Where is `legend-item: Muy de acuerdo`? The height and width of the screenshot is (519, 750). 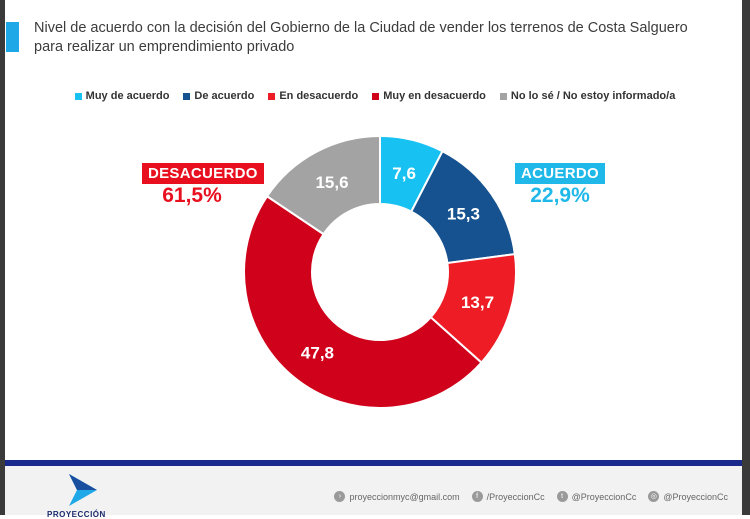
legend-item: Muy de acuerdo is located at coordinates (122, 96).